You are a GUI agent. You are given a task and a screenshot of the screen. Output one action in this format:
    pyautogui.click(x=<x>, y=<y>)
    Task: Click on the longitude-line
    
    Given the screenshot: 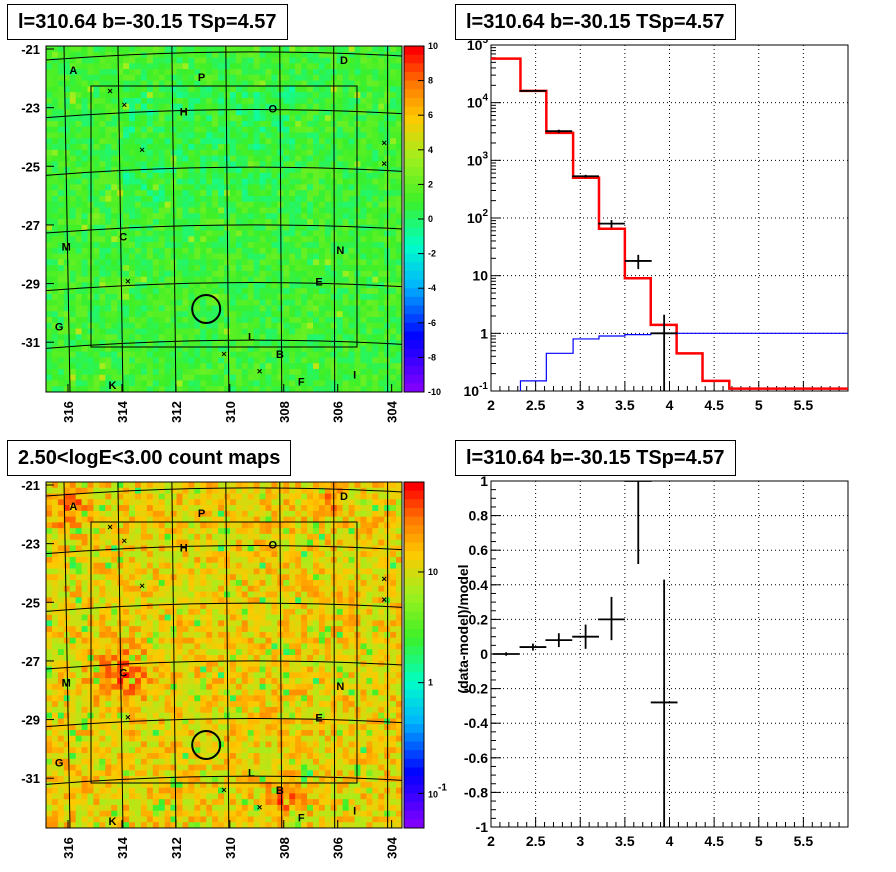 What is the action you would take?
    pyautogui.click(x=227, y=219)
    